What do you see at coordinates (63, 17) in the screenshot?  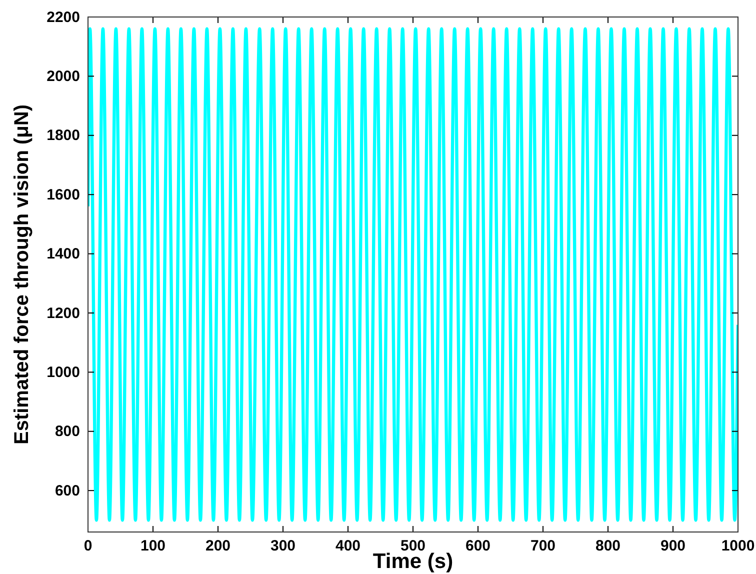 I see `y-tick-label: 2200` at bounding box center [63, 17].